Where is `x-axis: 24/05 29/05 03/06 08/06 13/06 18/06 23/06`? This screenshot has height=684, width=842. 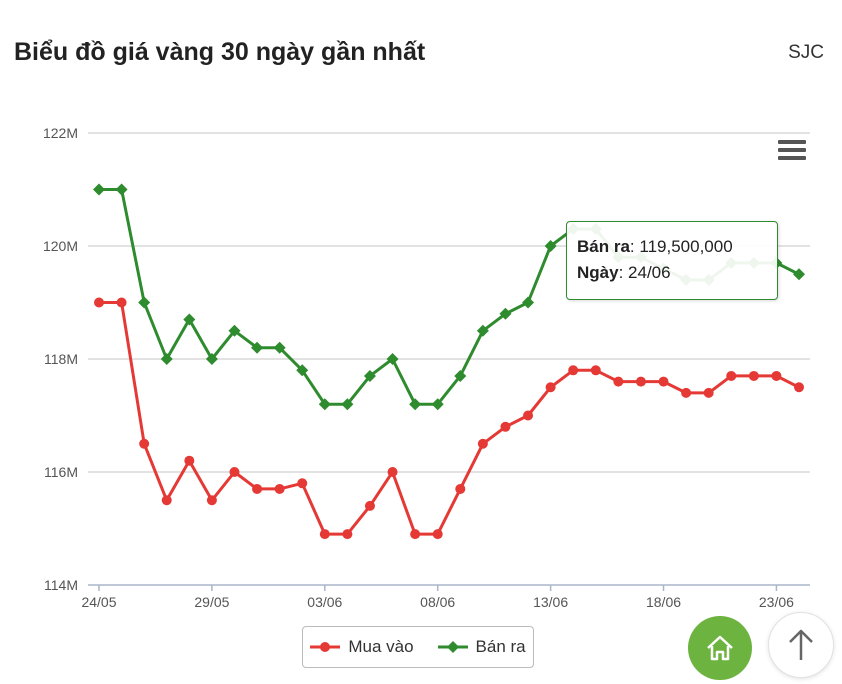 x-axis: 24/05 29/05 03/06 08/06 13/06 18/06 23/06 is located at coordinates (445, 597).